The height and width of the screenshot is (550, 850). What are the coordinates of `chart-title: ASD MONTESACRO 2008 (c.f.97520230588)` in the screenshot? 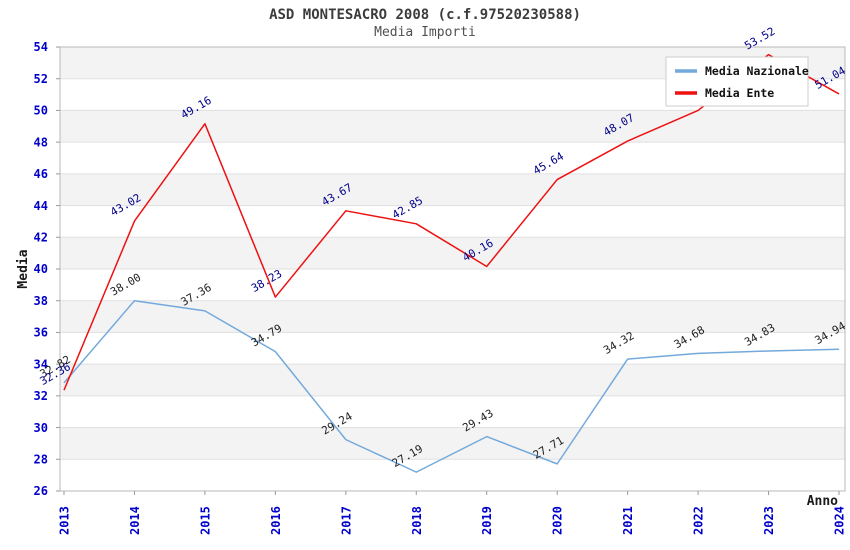 It's located at (425, 15).